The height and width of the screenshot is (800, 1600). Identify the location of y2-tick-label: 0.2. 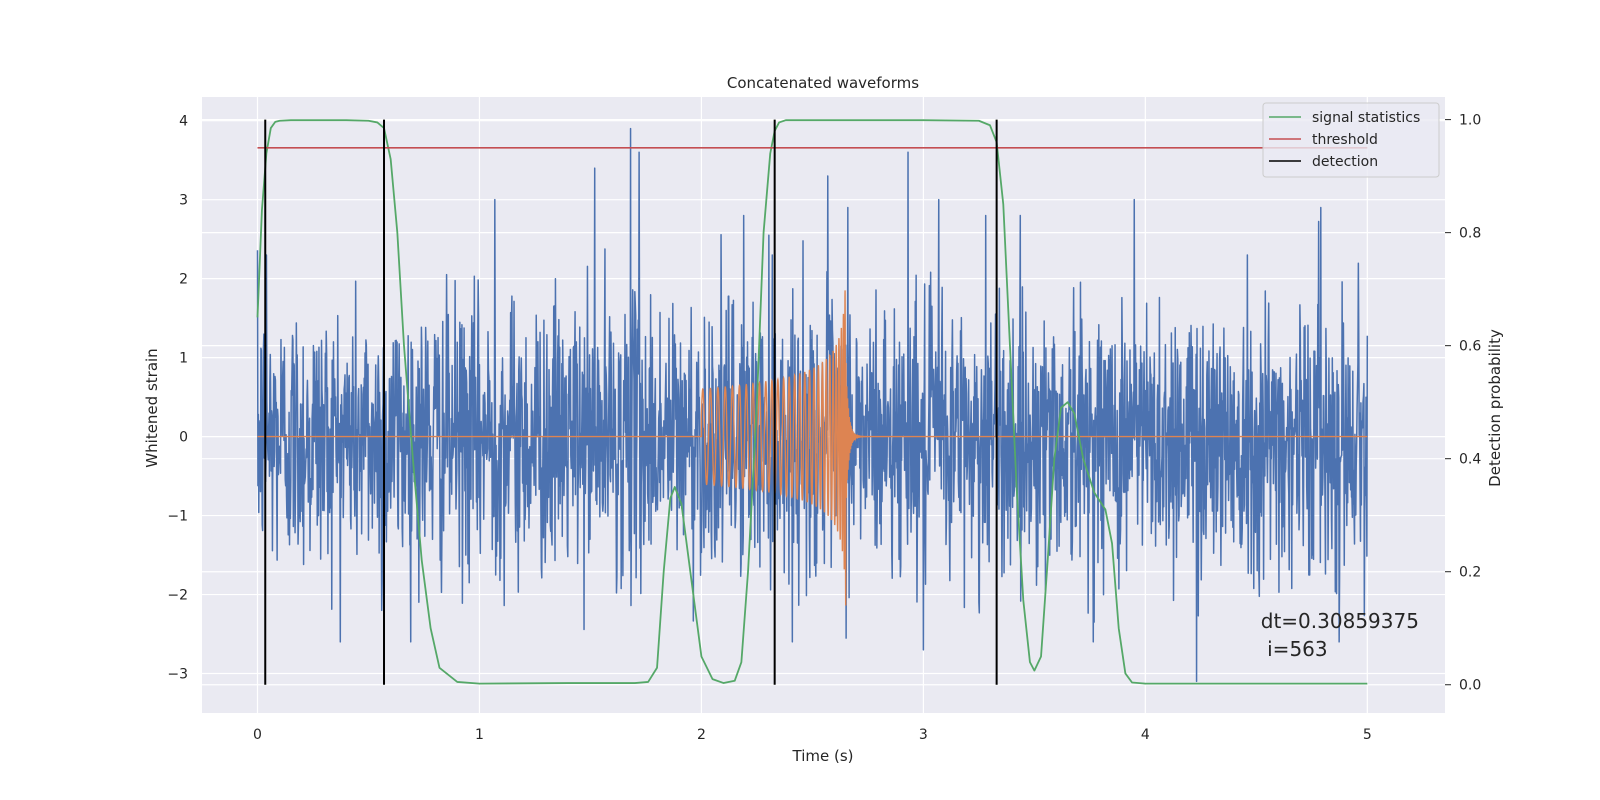
(1470, 573).